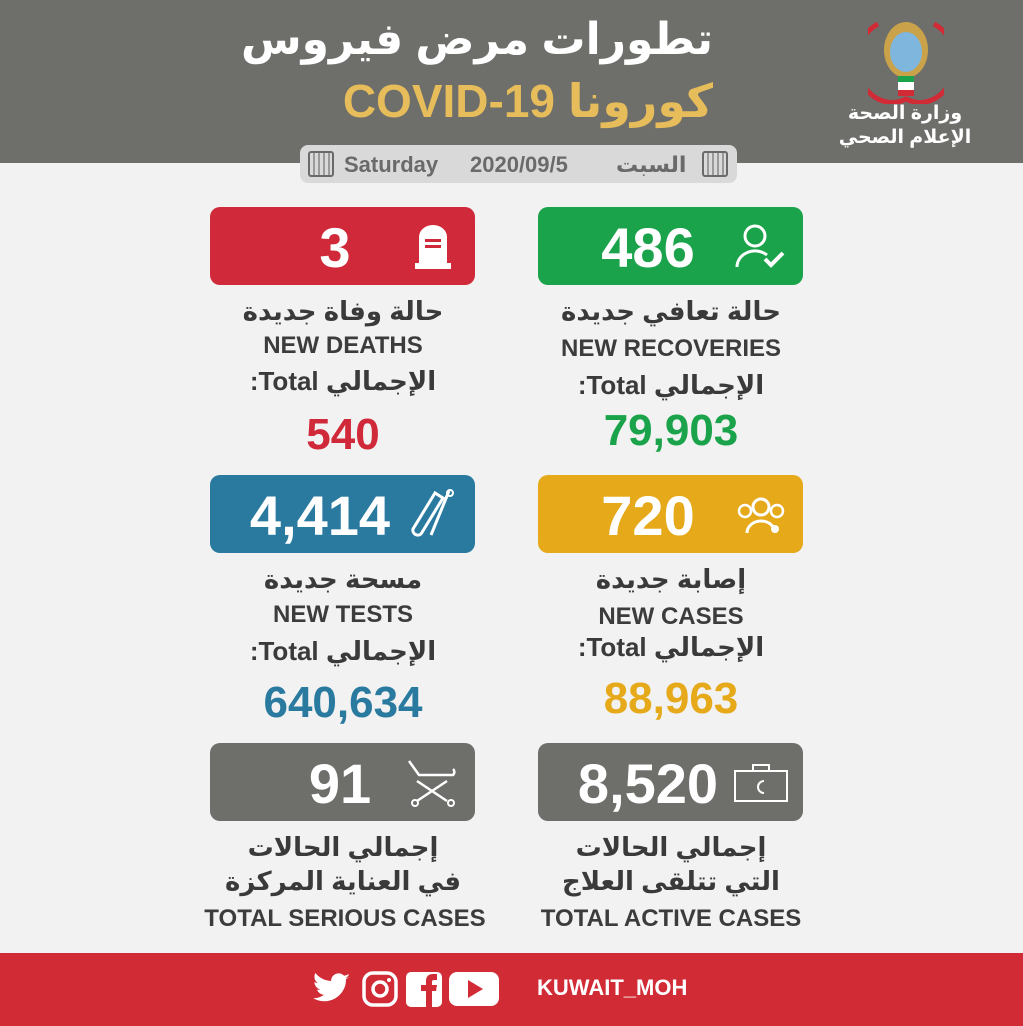 The height and width of the screenshot is (1026, 1023). Describe the element at coordinates (343, 702) in the screenshot. I see `total-tests-value: 640,634` at that location.